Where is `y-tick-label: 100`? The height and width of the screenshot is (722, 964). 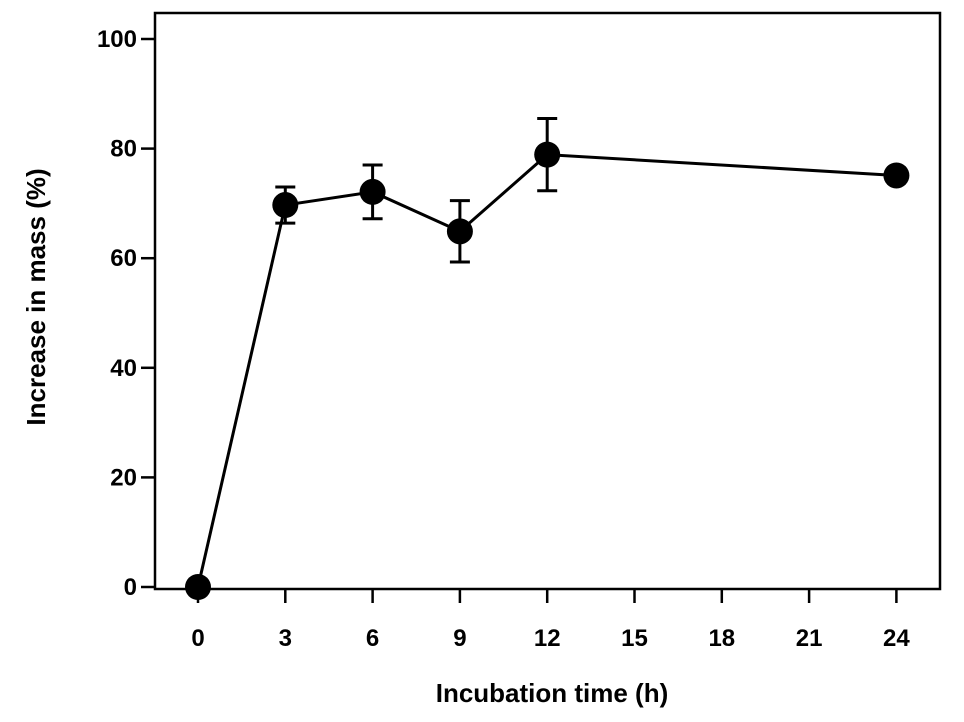
y-tick-label: 100 is located at coordinates (117, 39).